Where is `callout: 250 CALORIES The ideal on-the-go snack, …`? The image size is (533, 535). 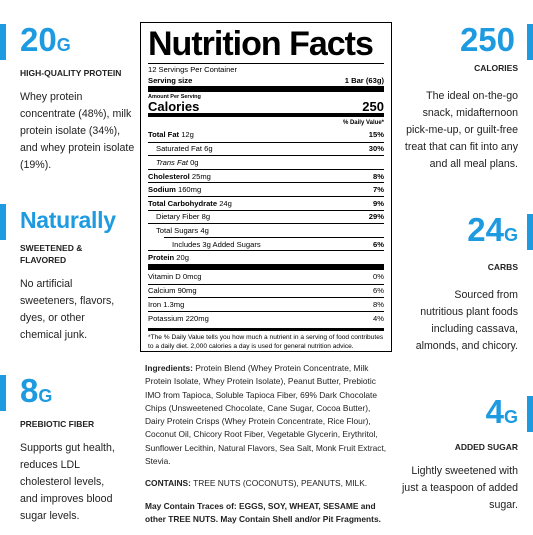
callout: 250 CALORIES The ideal on-the-go snack, … is located at coordinates (459, 97).